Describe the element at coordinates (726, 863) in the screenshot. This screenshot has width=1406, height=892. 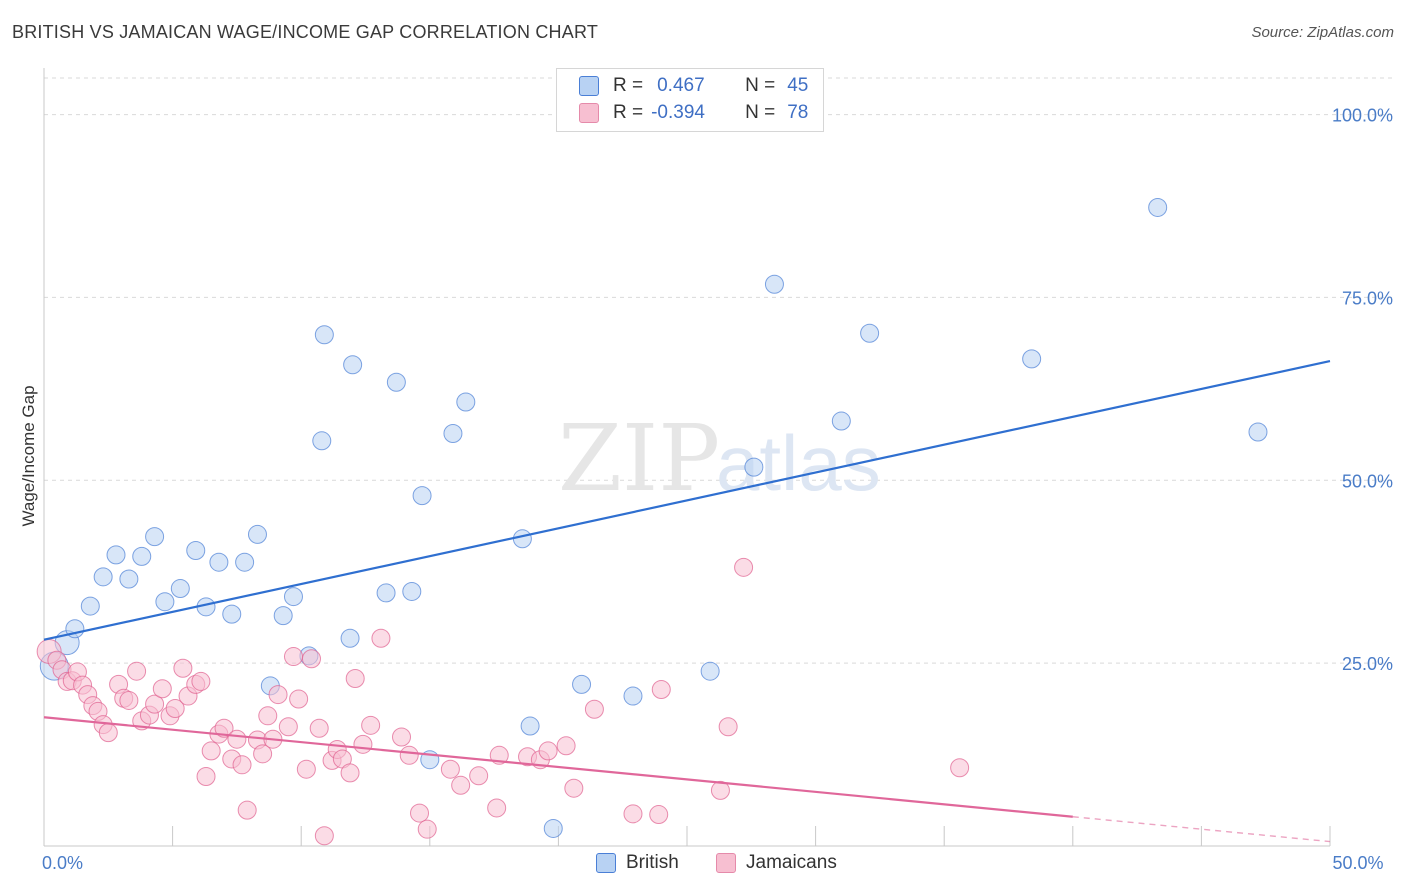
I see `legend-jamaicans-swatch` at that location.